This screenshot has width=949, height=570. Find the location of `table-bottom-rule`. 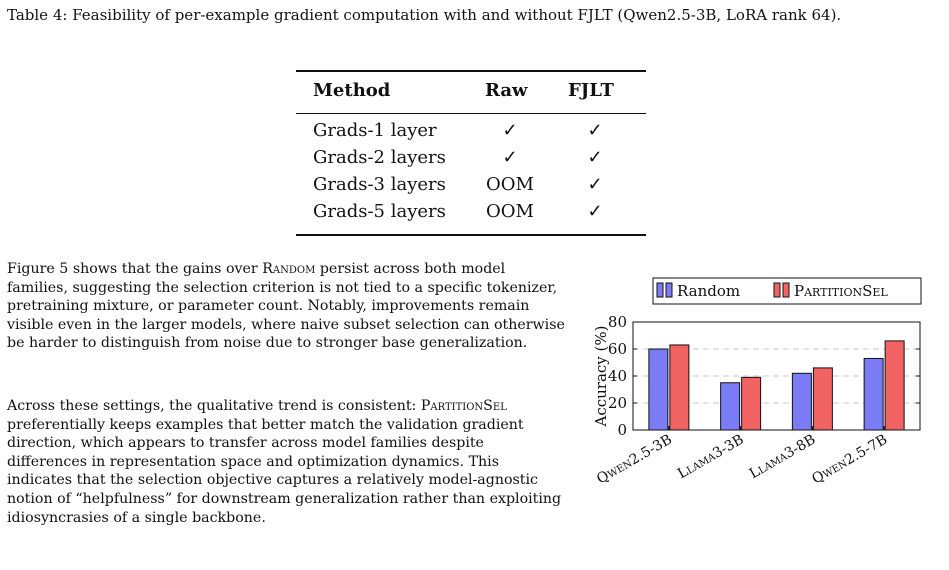

table-bottom-rule is located at coordinates (471, 235).